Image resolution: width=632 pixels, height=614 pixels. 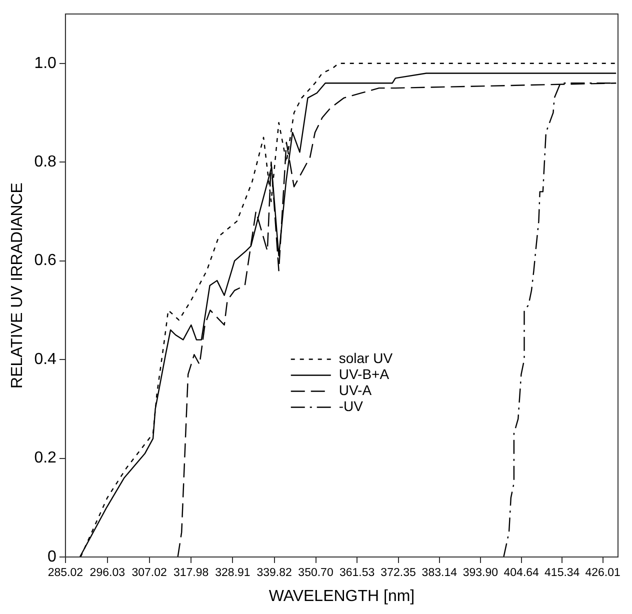 What do you see at coordinates (107, 573) in the screenshot?
I see `x-tick-label: 296.03` at bounding box center [107, 573].